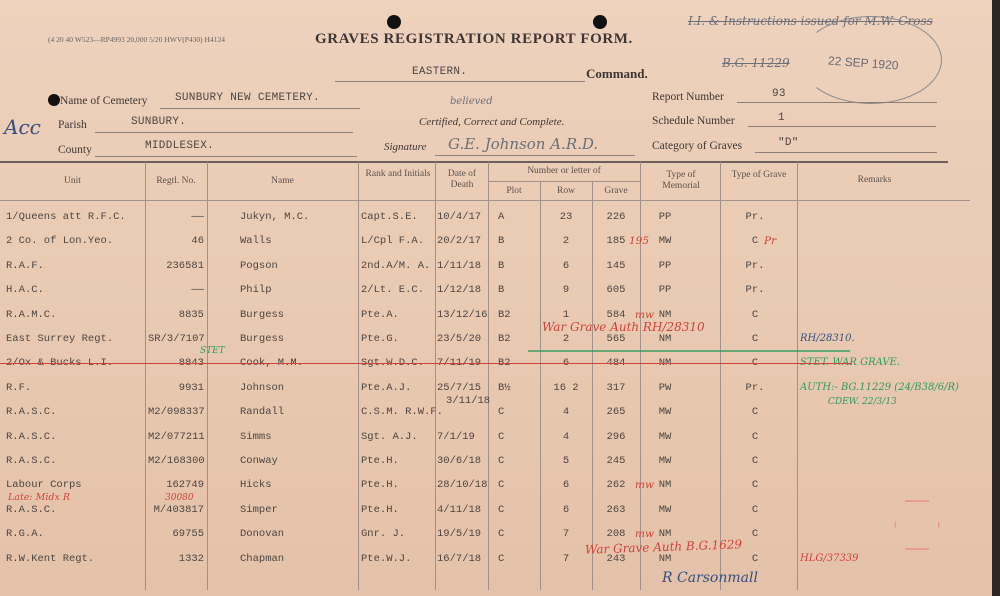 This screenshot has height=596, width=1000. I want to click on cell-unit: R.G.A., so click(25, 534).